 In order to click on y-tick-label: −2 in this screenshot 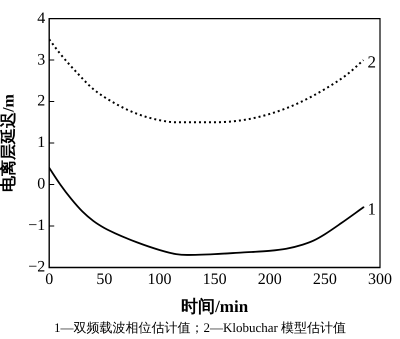, I will do `click(37, 267)`.